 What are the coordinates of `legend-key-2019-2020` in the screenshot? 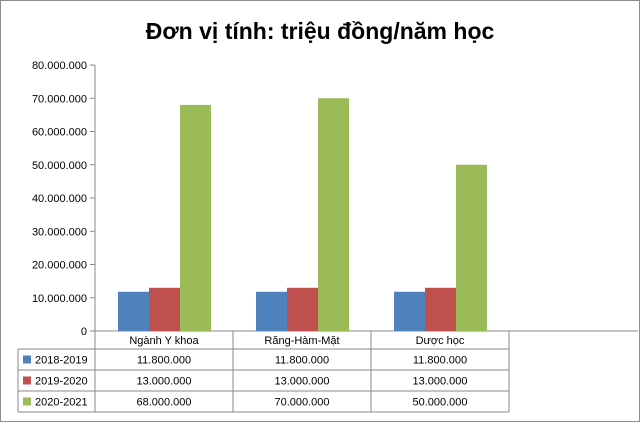 It's located at (27, 380).